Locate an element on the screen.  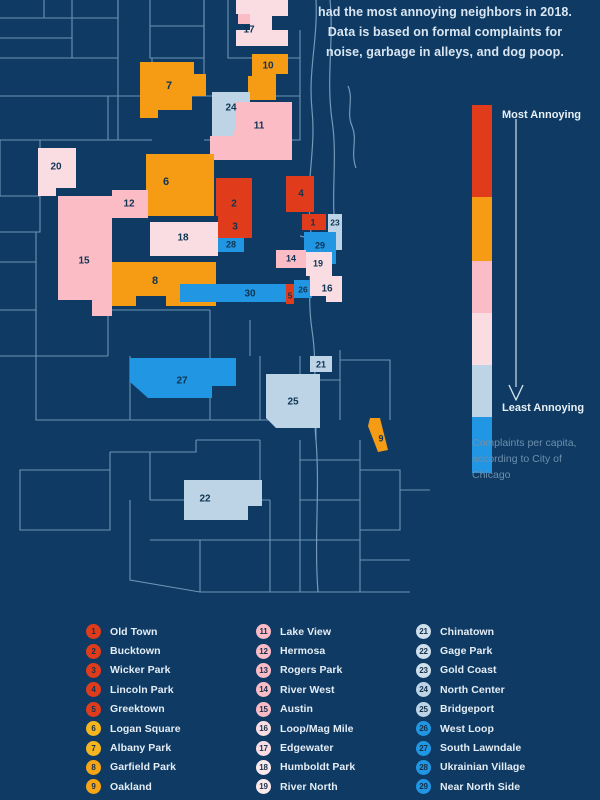
svg-text: 25 is located at coordinates (293, 402).